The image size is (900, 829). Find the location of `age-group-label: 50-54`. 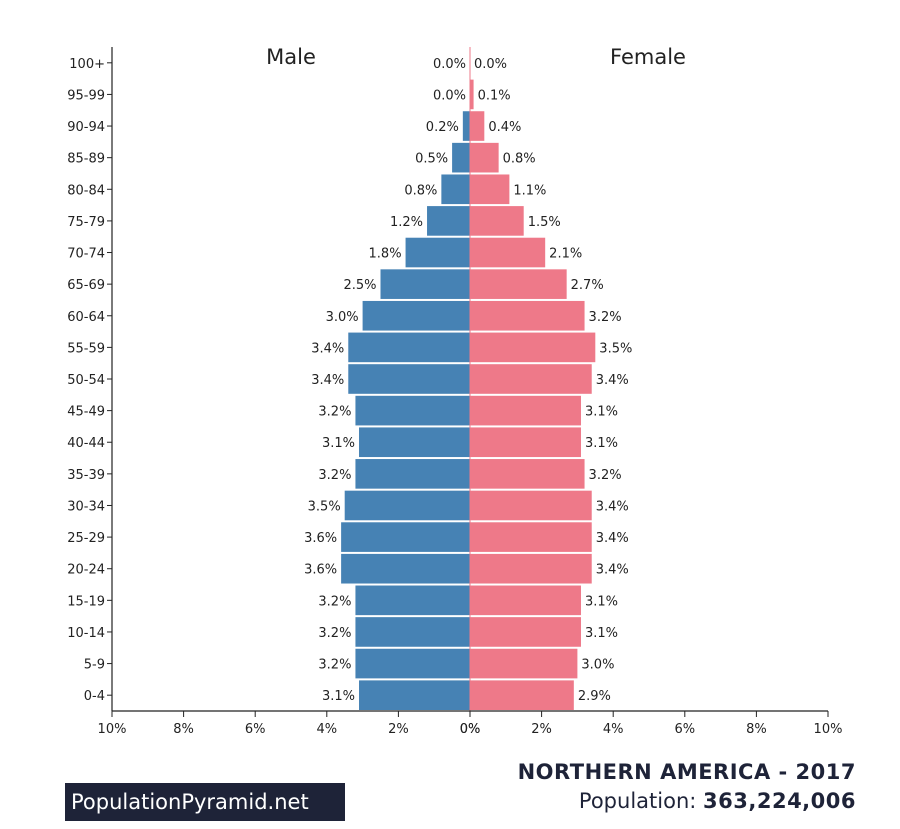

age-group-label: 50-54 is located at coordinates (86, 380).